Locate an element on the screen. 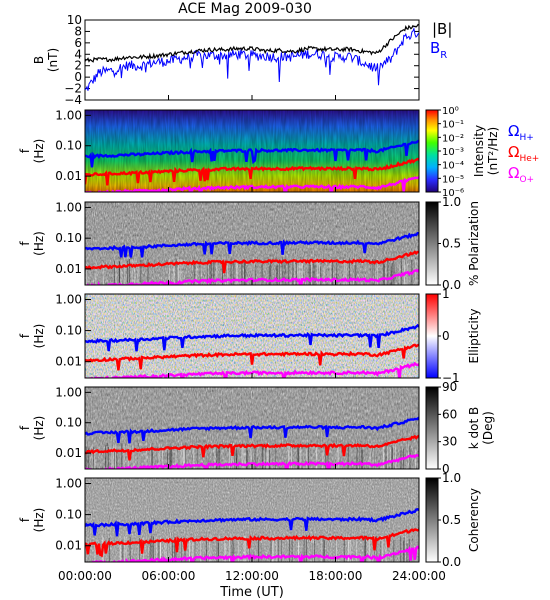  colorbar-tick-label: 10⁻¹ is located at coordinates (453, 125).